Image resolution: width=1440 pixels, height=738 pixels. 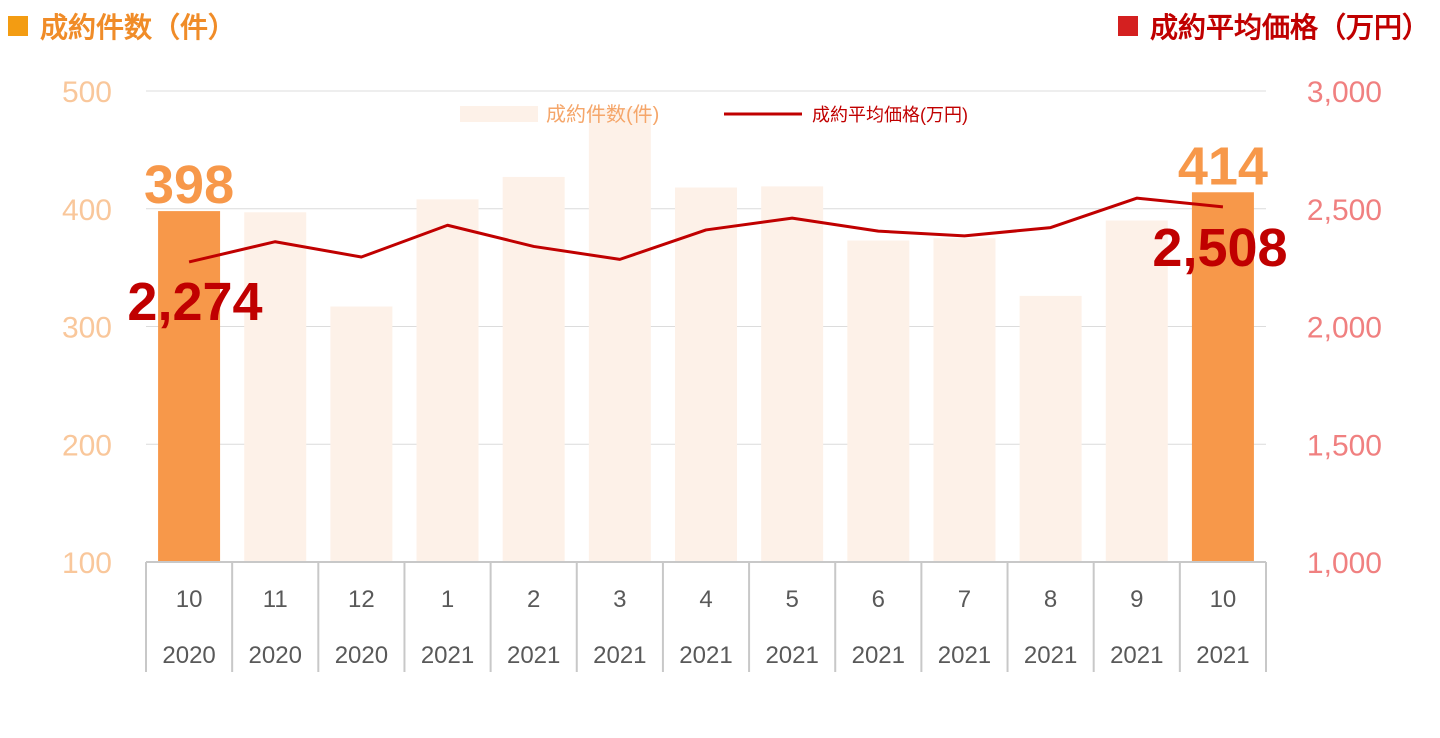 I want to click on right-axis-header: 成約平均価格（万円）, so click(x=1273, y=26).